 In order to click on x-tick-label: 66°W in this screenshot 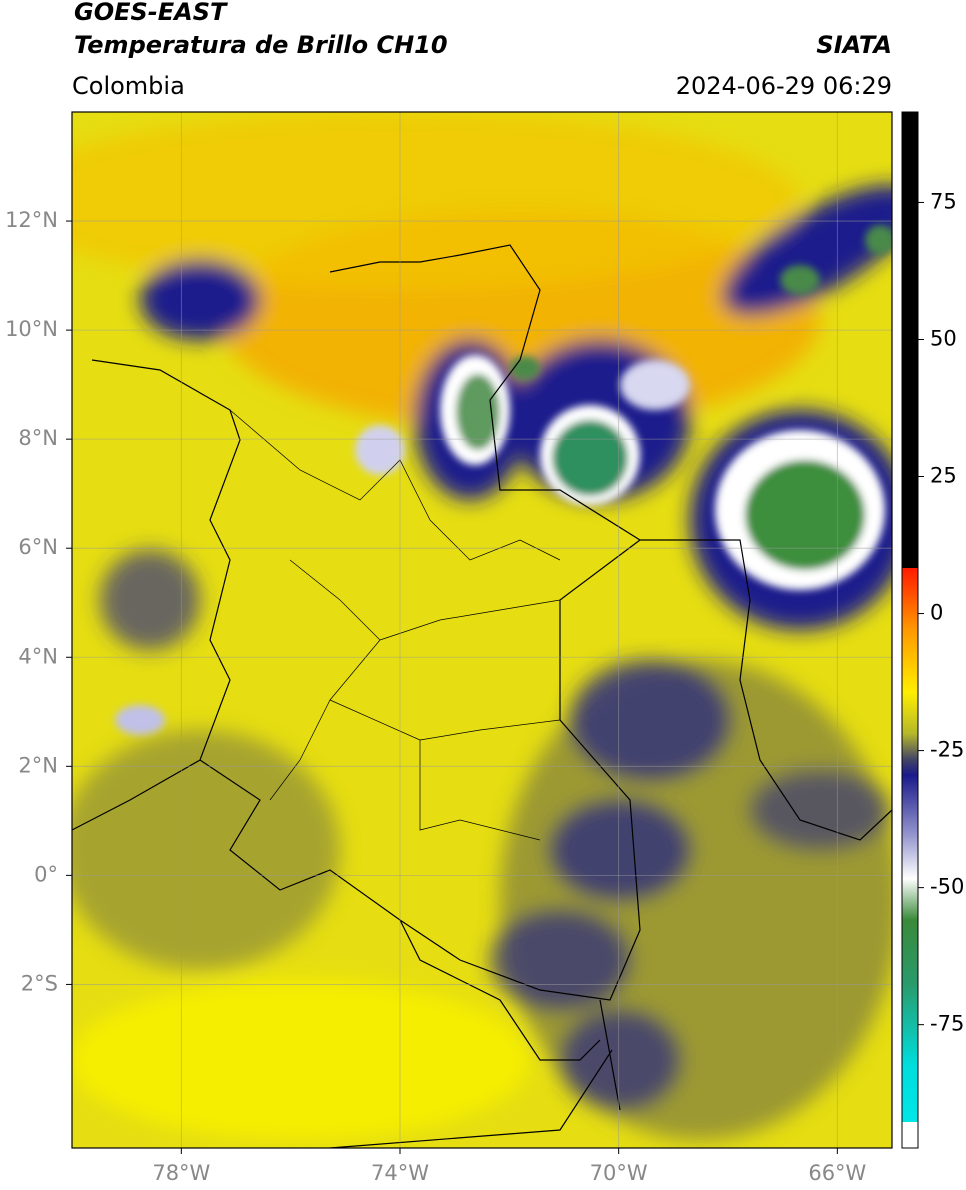, I will do `click(837, 1173)`.